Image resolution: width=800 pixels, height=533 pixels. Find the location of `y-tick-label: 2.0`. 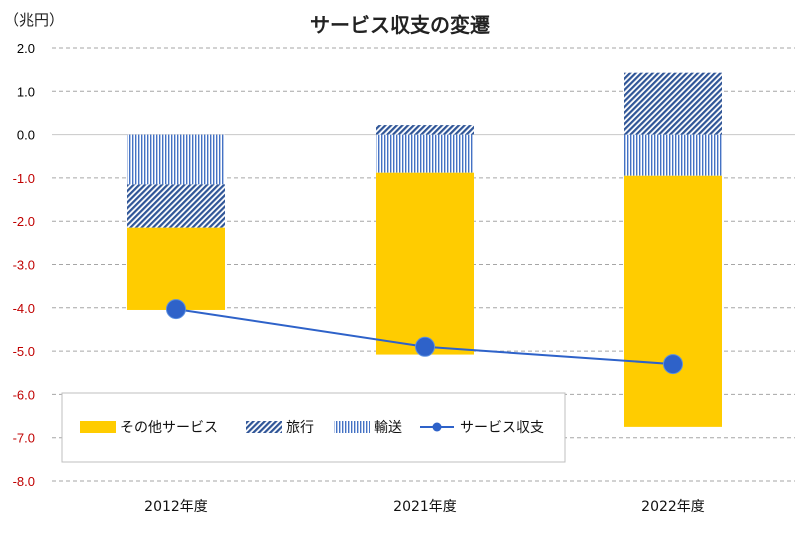

y-tick-label: 2.0 is located at coordinates (26, 48).